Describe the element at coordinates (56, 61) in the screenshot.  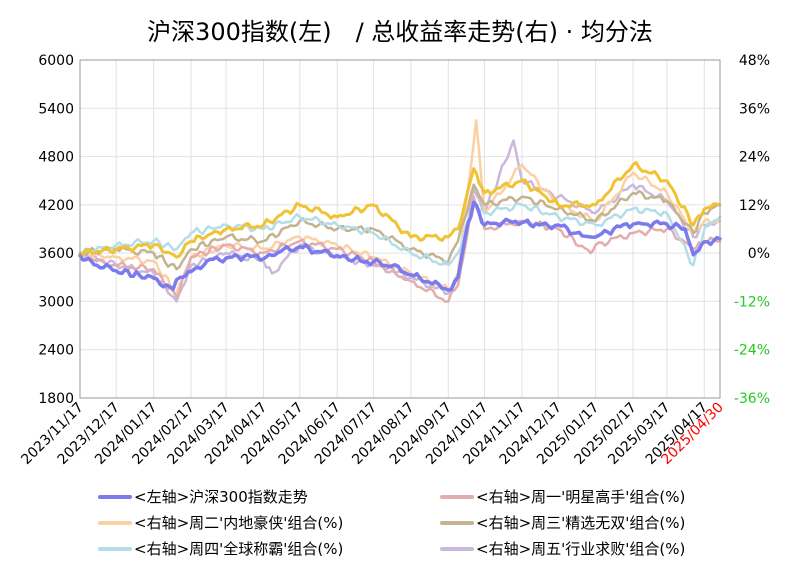
I see `left-tick-label: 6000` at that location.